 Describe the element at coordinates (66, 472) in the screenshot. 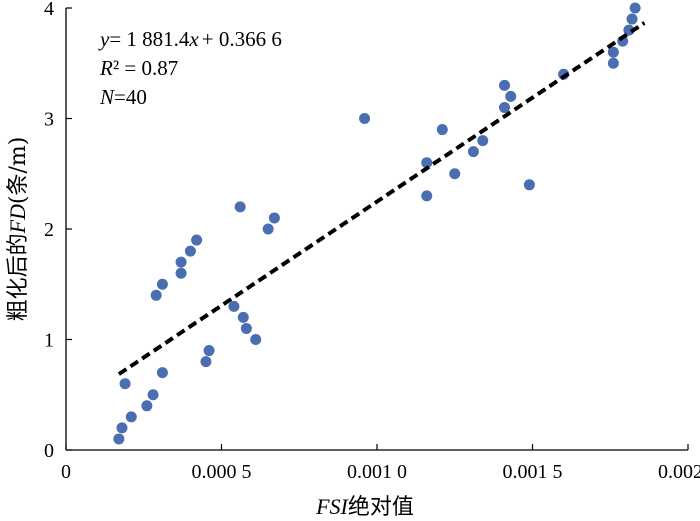

I see `x-tick-label: 0` at that location.